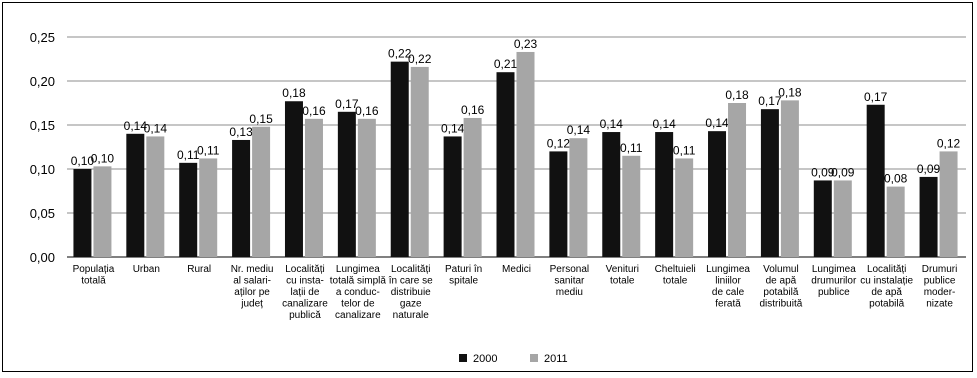  I want to click on category-label-line: liniilor, so click(728, 281).